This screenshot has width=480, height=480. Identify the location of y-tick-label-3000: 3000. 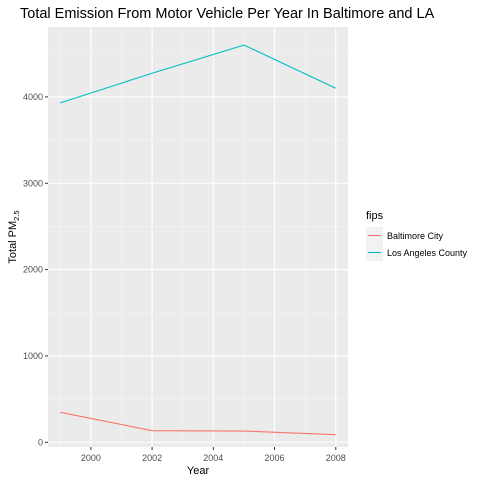
(33, 183).